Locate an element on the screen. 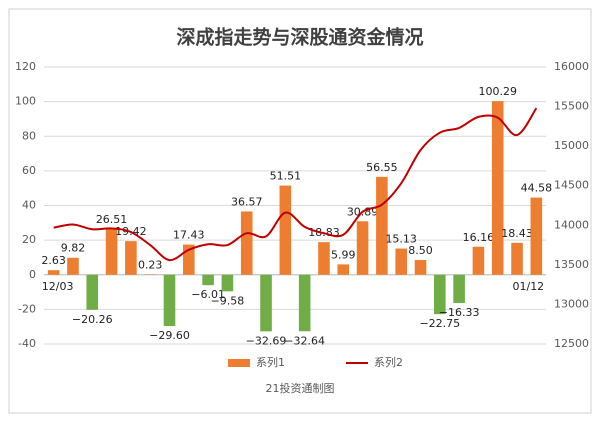 This screenshot has width=600, height=426. y-tick-label: -40 is located at coordinates (27, 343).